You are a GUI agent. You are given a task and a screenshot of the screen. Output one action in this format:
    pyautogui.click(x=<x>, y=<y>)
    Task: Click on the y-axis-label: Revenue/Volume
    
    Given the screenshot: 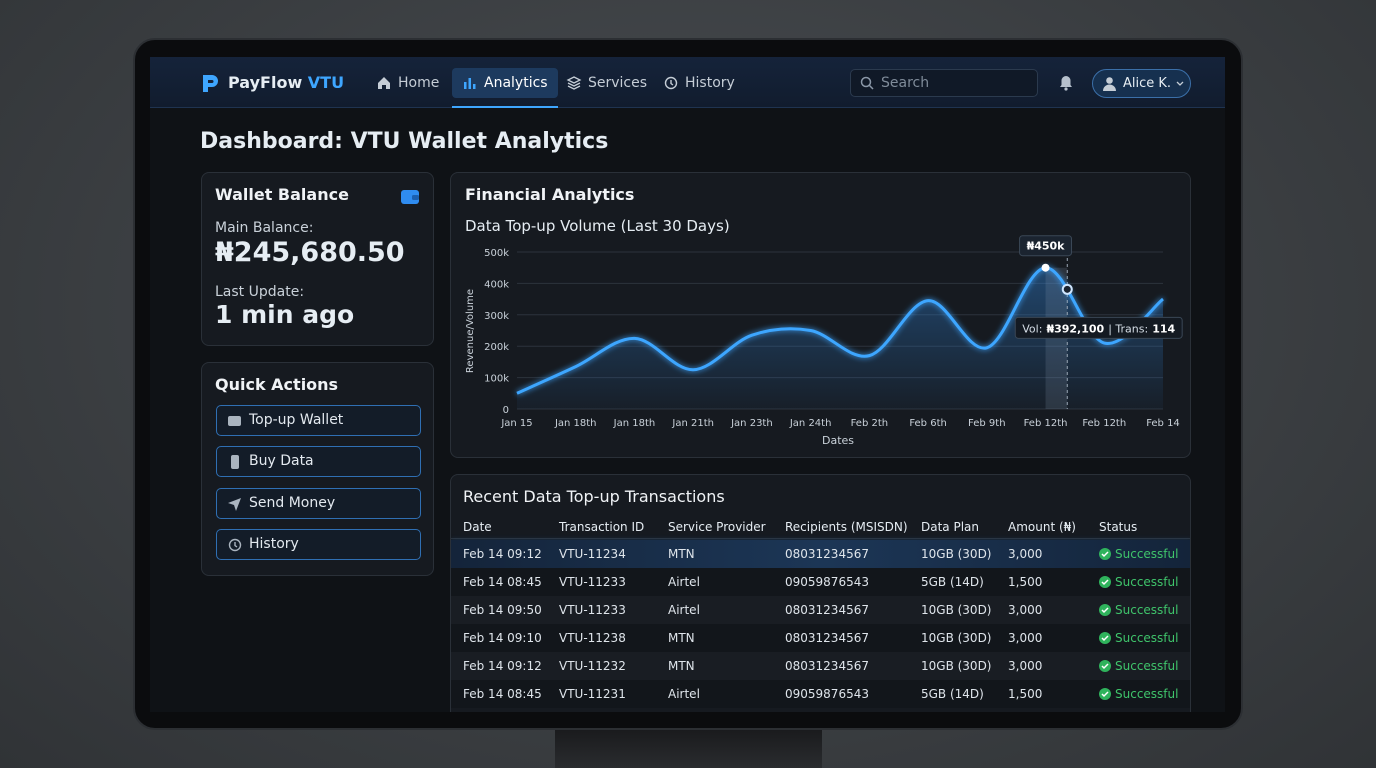 What is the action you would take?
    pyautogui.click(x=470, y=331)
    